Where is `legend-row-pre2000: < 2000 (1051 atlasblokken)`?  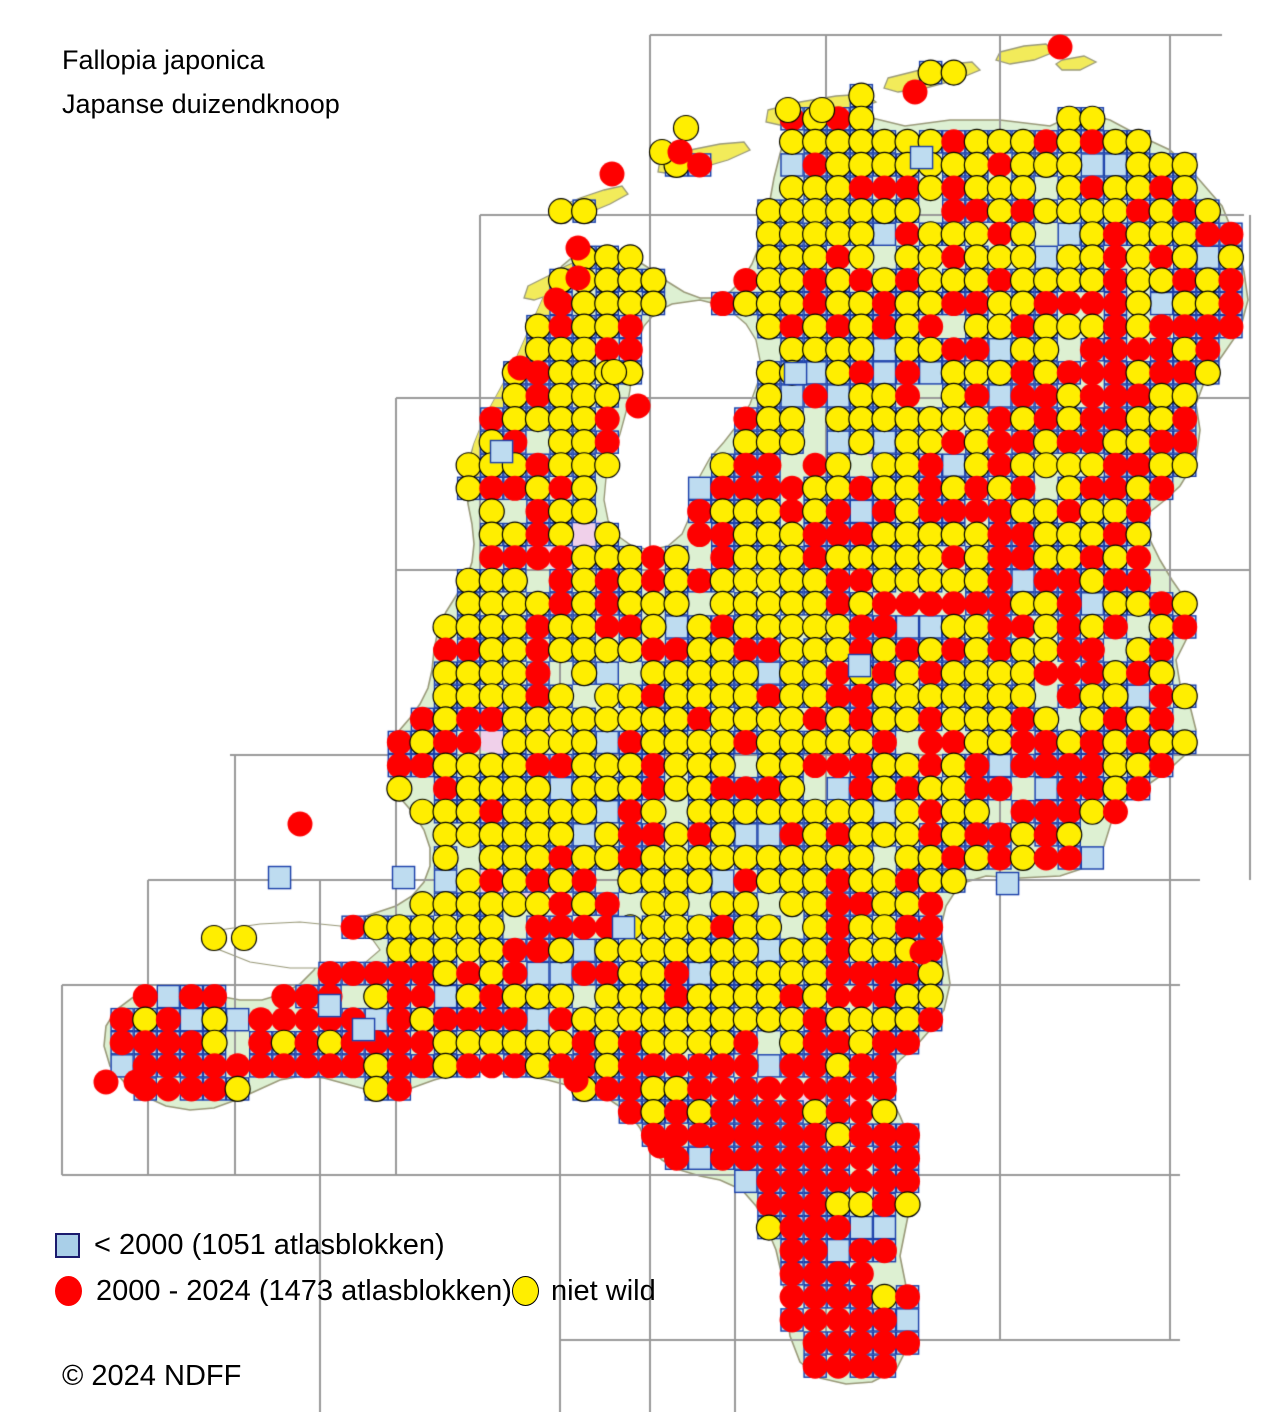 legend-row-pre2000: < 2000 (1051 atlasblokken) is located at coordinates (355, 1245).